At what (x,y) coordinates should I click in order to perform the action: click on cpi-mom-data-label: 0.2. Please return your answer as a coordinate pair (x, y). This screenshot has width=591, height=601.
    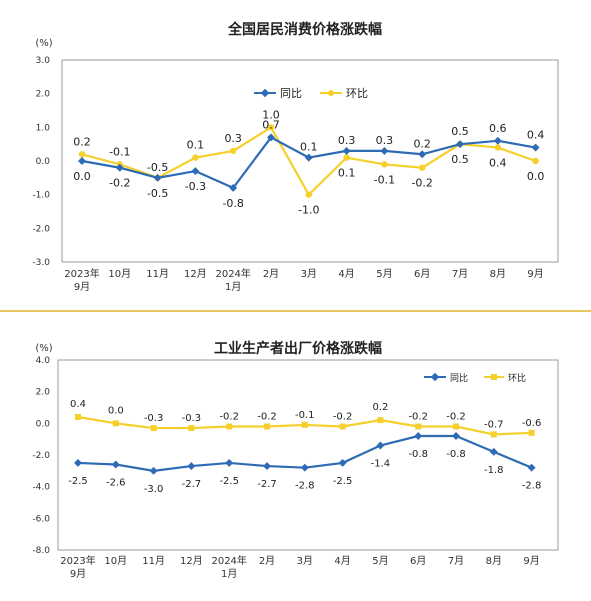
    Looking at the image, I should click on (82, 141).